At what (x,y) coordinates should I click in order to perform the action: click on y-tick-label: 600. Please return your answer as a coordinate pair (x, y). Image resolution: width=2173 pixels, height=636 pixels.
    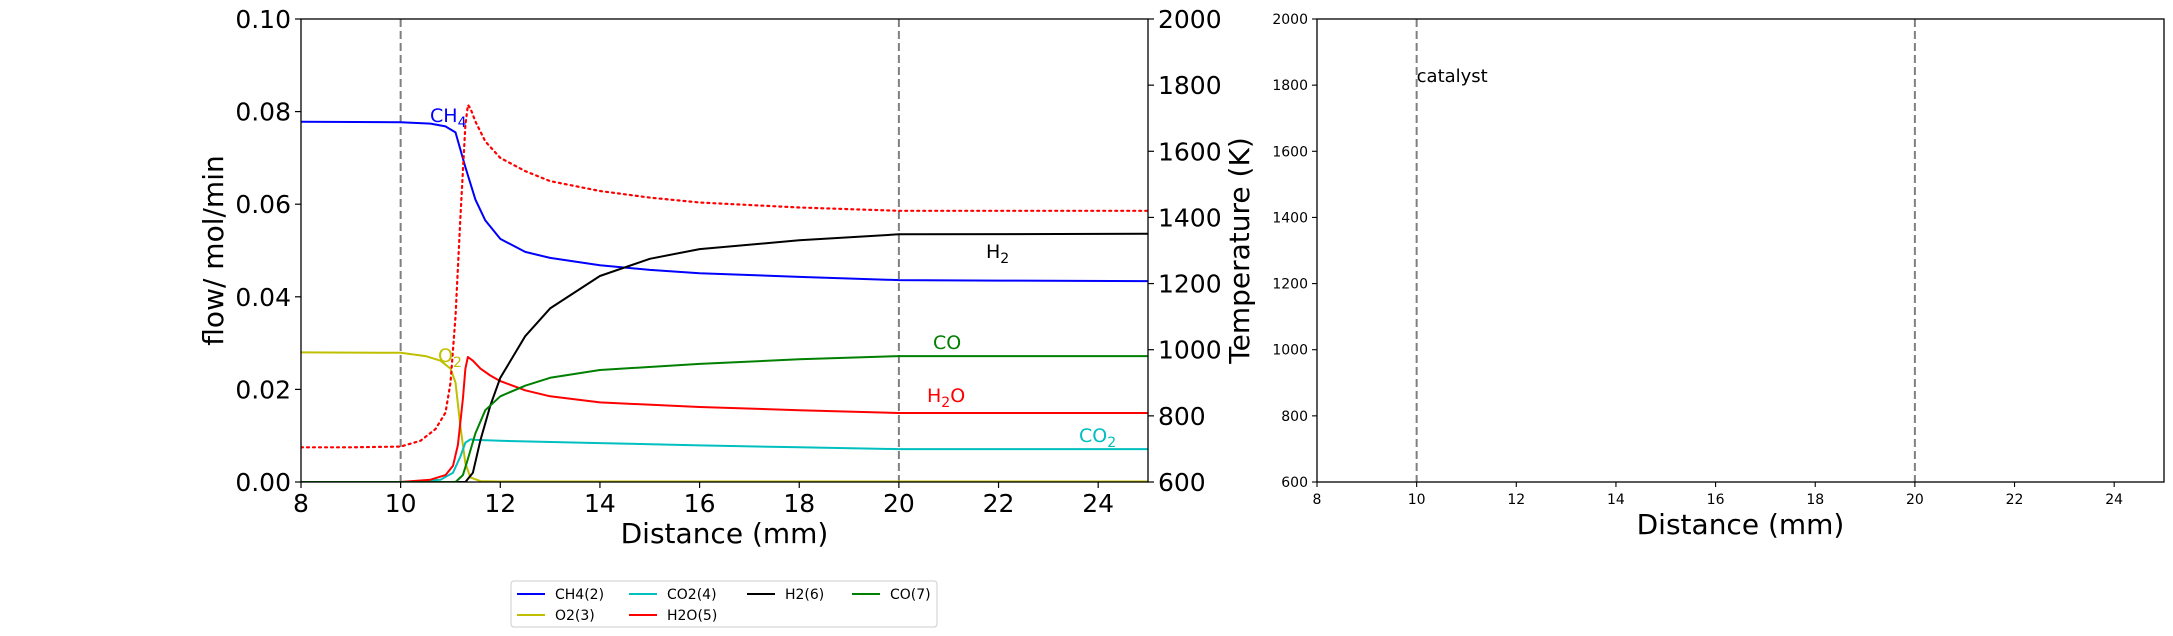
    Looking at the image, I should click on (1294, 483).